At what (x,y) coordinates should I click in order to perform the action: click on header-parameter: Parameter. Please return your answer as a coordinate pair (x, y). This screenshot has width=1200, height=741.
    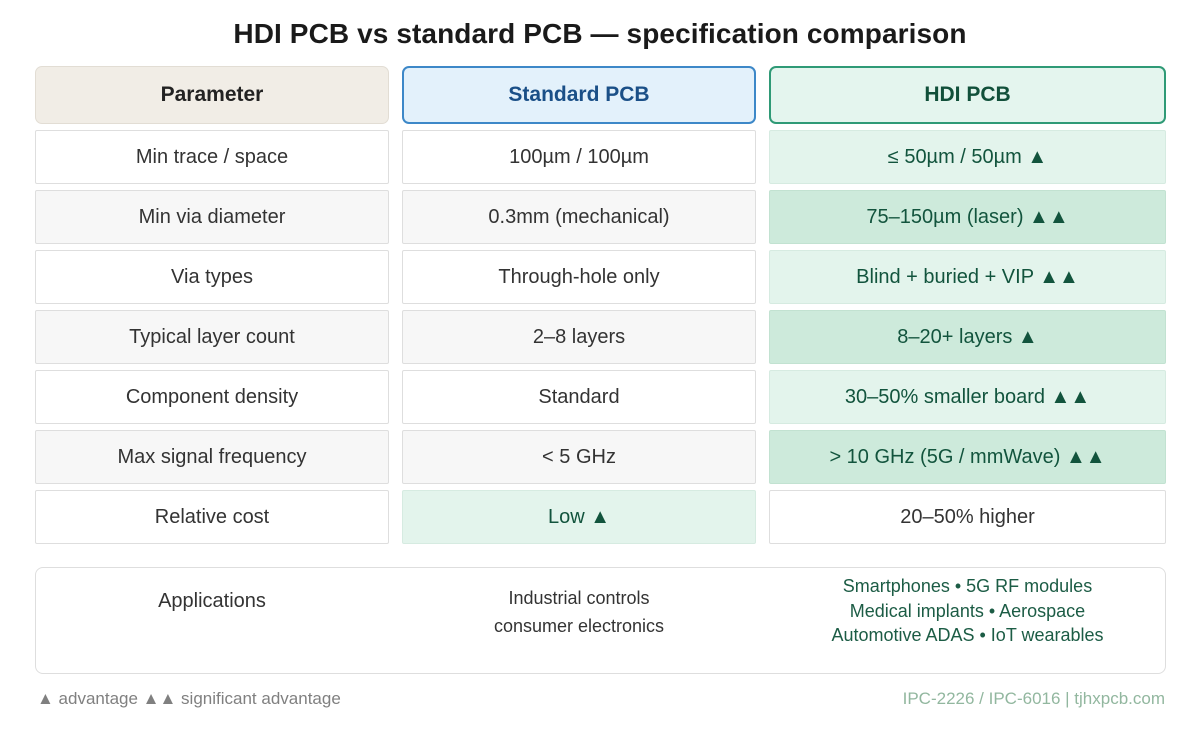
    Looking at the image, I should click on (212, 95).